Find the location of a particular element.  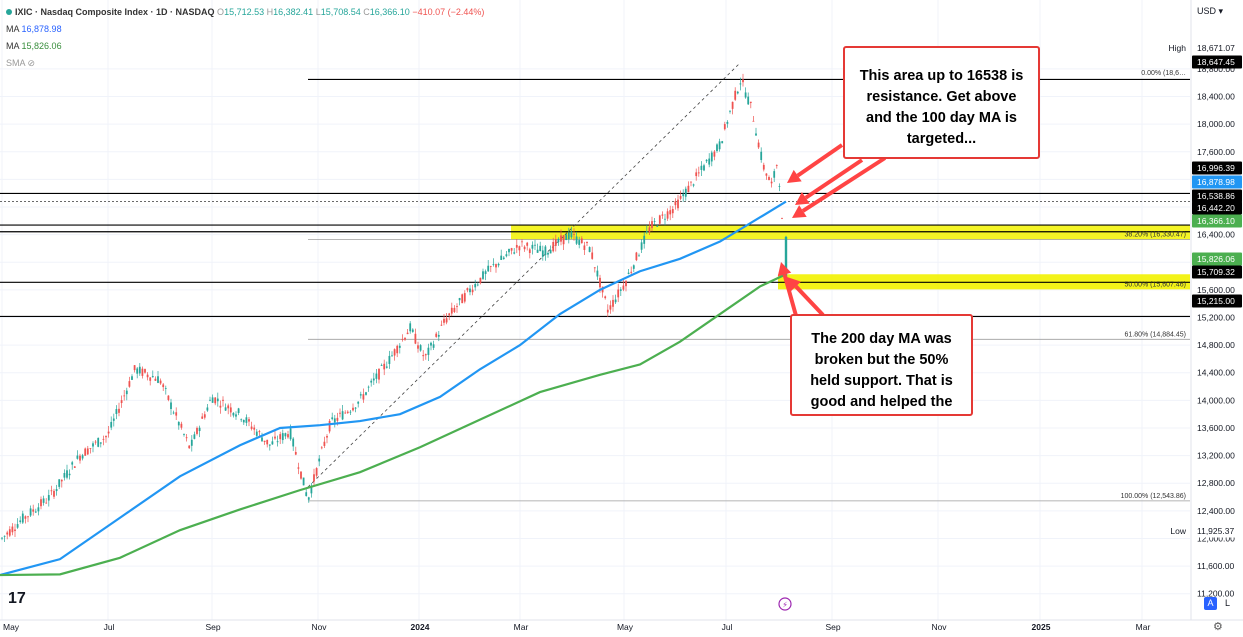

arrow-to-support-shaft is located at coordinates (809, 301).